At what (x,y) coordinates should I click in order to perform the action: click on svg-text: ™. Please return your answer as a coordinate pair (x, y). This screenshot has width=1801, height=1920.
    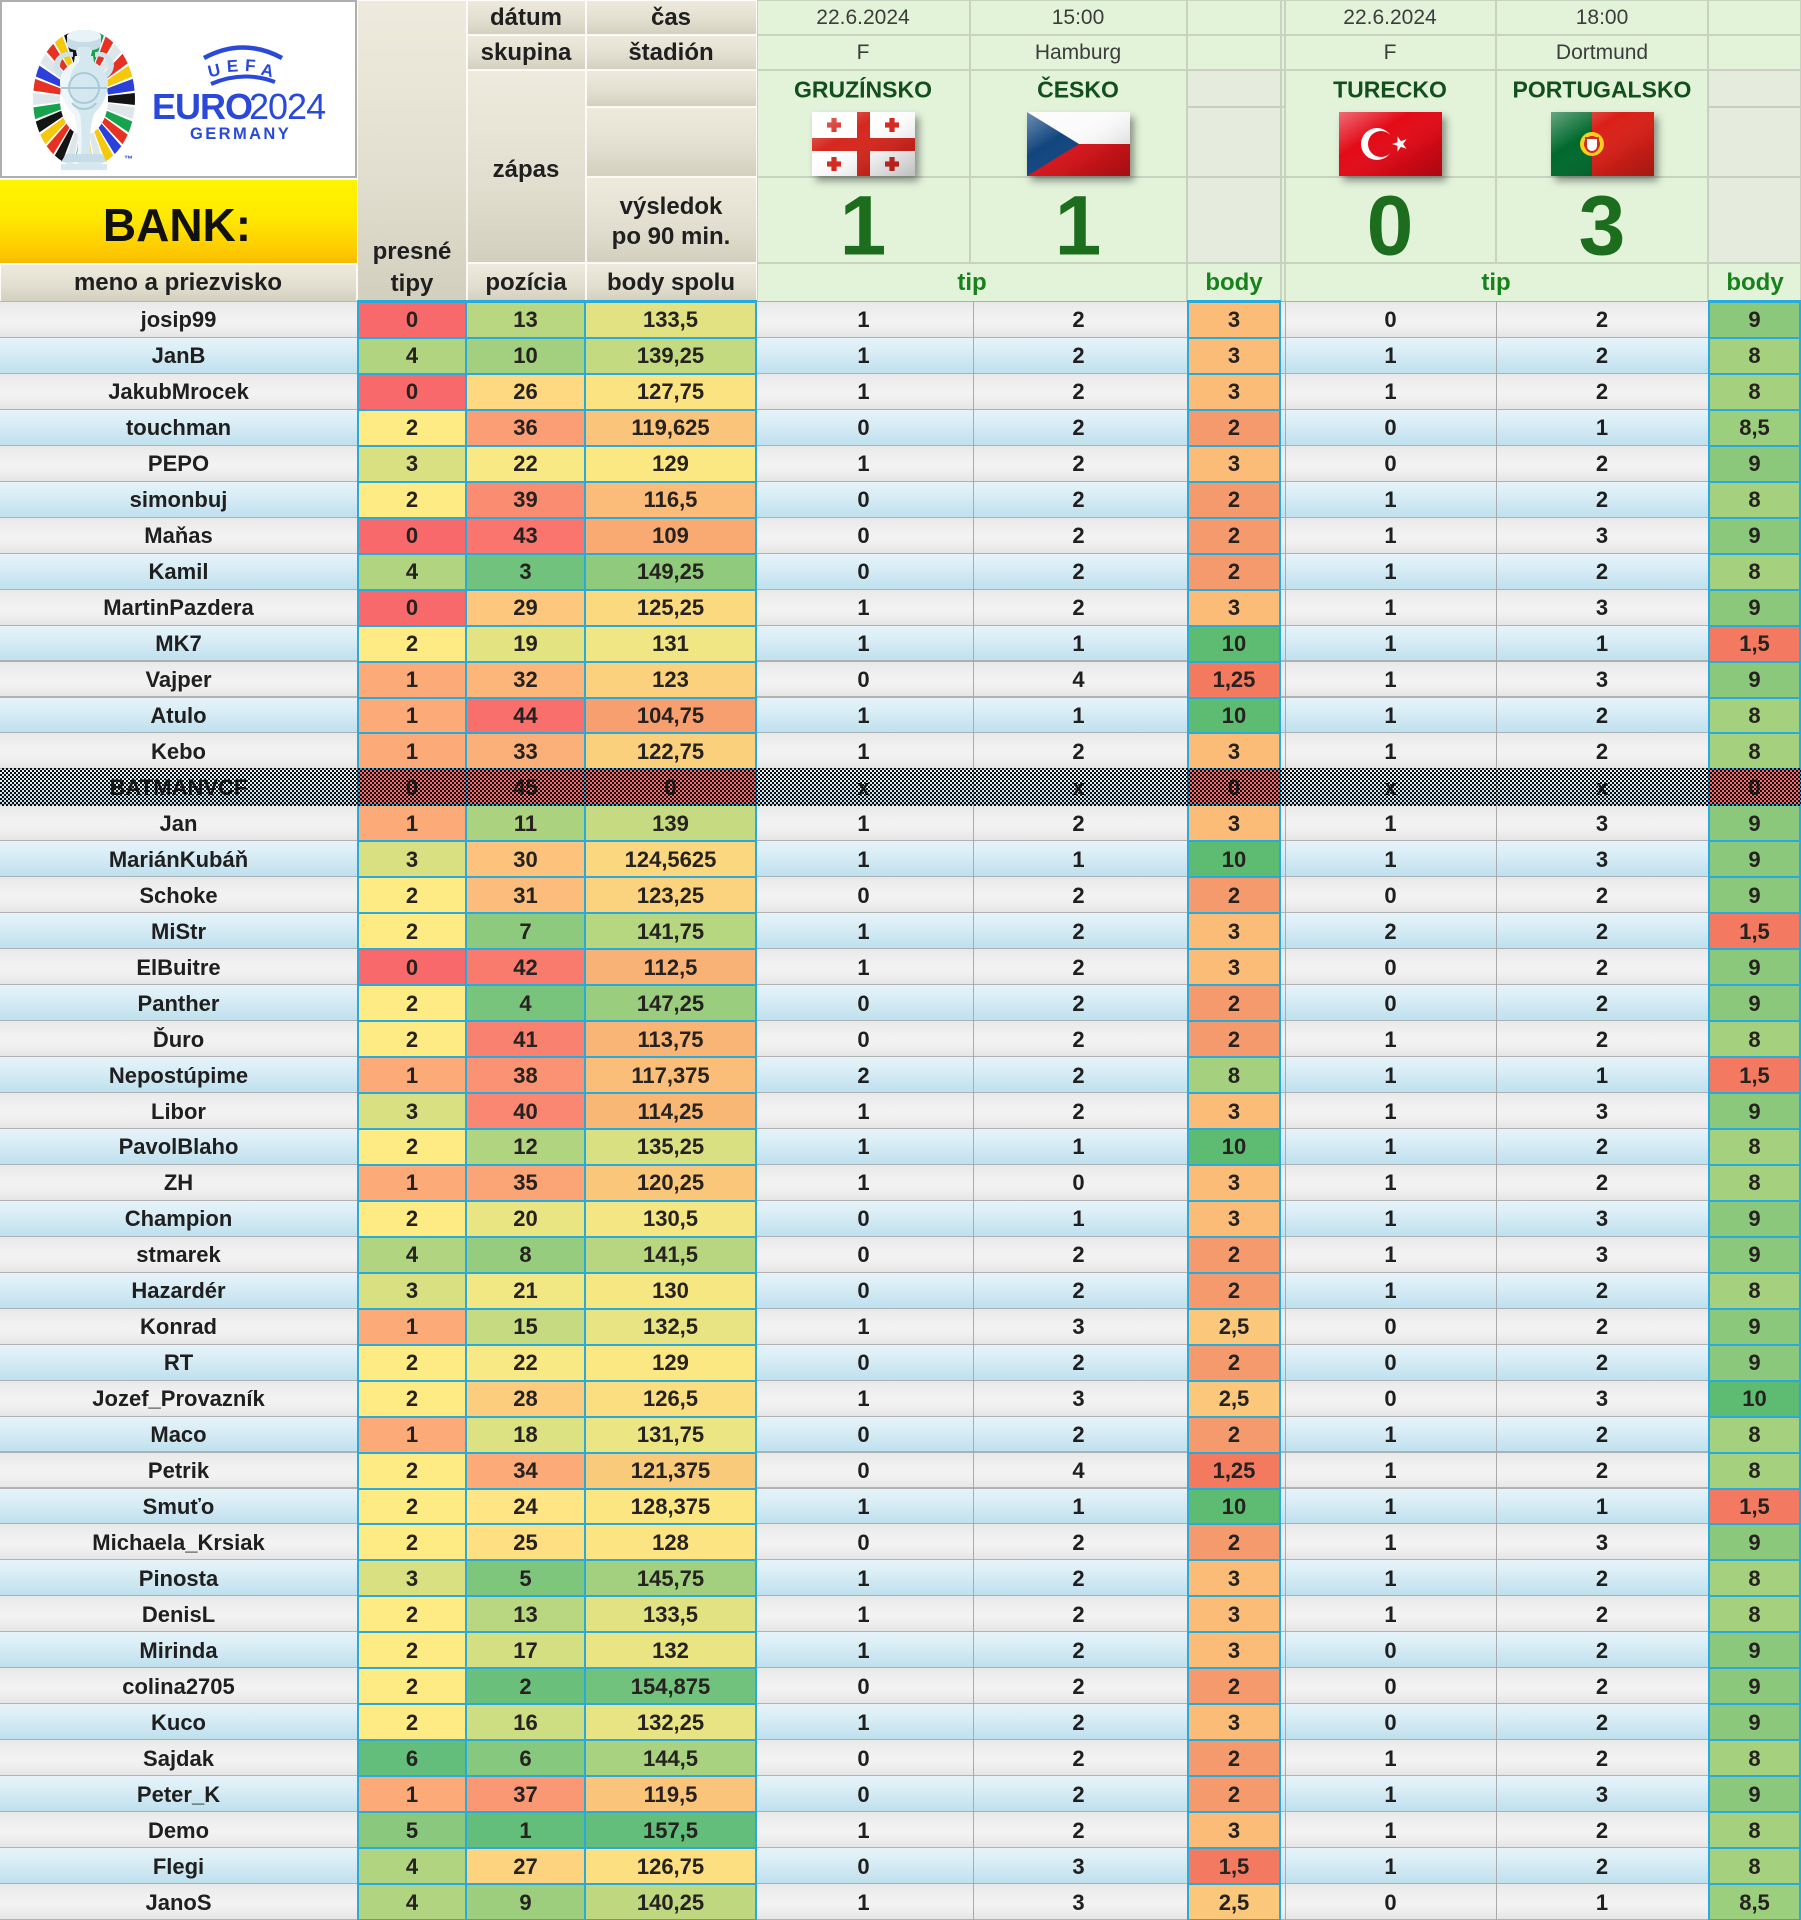
    Looking at the image, I should click on (128, 159).